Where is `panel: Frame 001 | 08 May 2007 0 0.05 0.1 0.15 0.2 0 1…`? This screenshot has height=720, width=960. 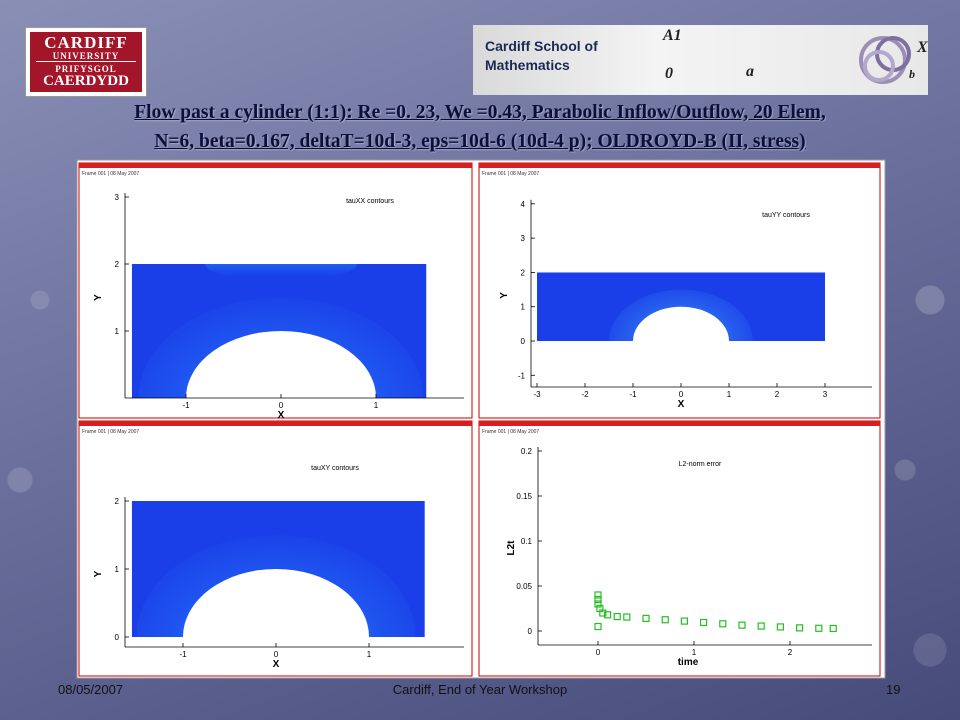 panel: Frame 001 | 08 May 2007 0 0.05 0.1 0.15 0.2 0 1… is located at coordinates (679, 548).